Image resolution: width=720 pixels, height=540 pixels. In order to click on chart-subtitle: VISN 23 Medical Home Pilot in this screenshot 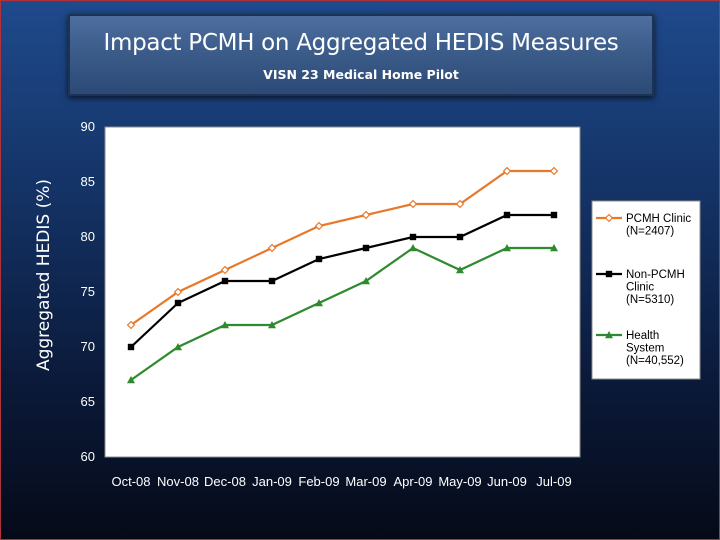, I will do `click(361, 74)`.